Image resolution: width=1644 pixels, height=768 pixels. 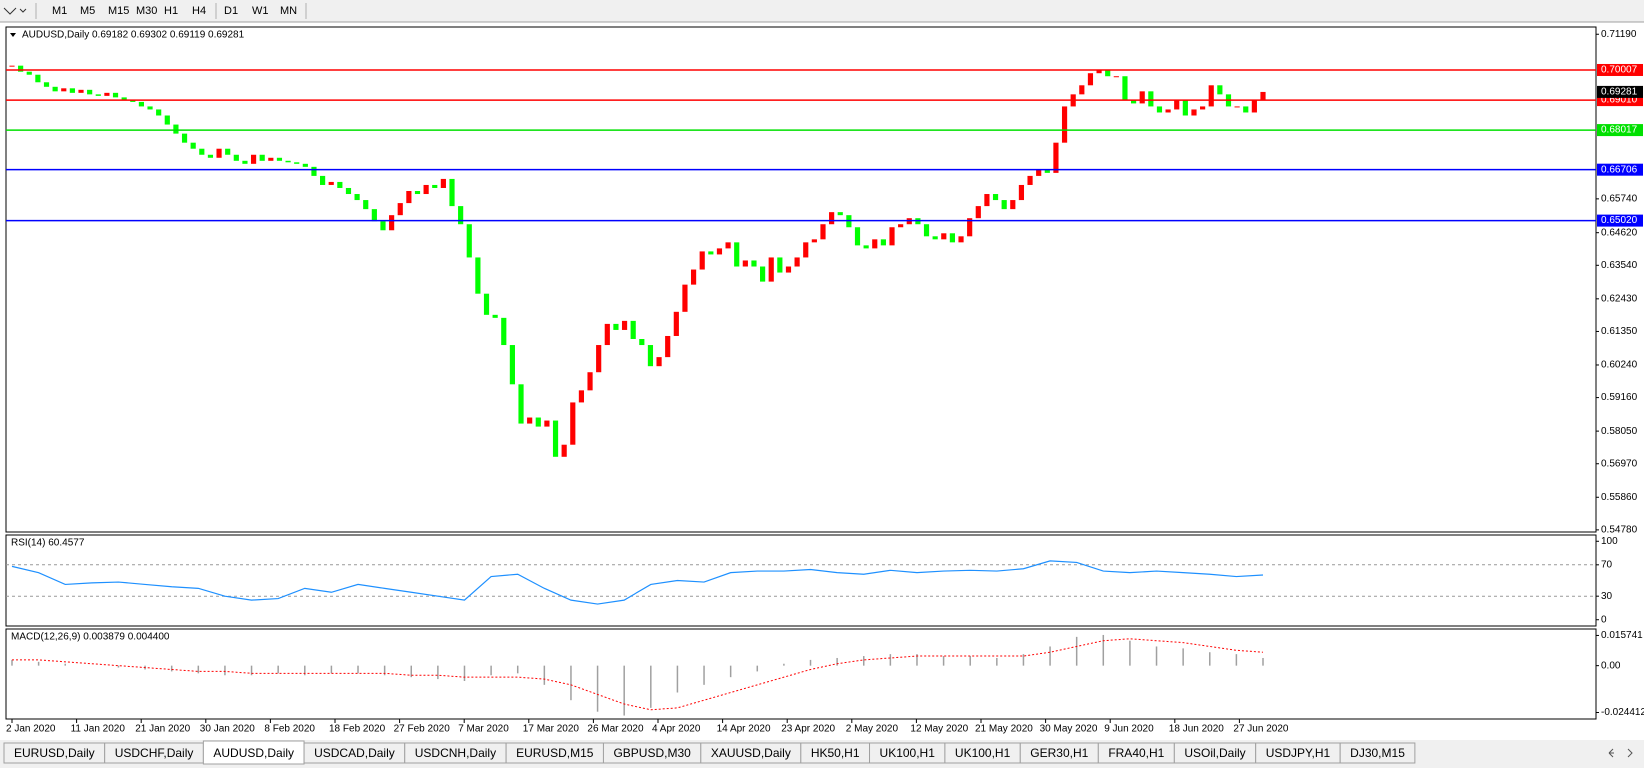 I want to click on tab: XAUUSD,Daily, so click(x=751, y=753).